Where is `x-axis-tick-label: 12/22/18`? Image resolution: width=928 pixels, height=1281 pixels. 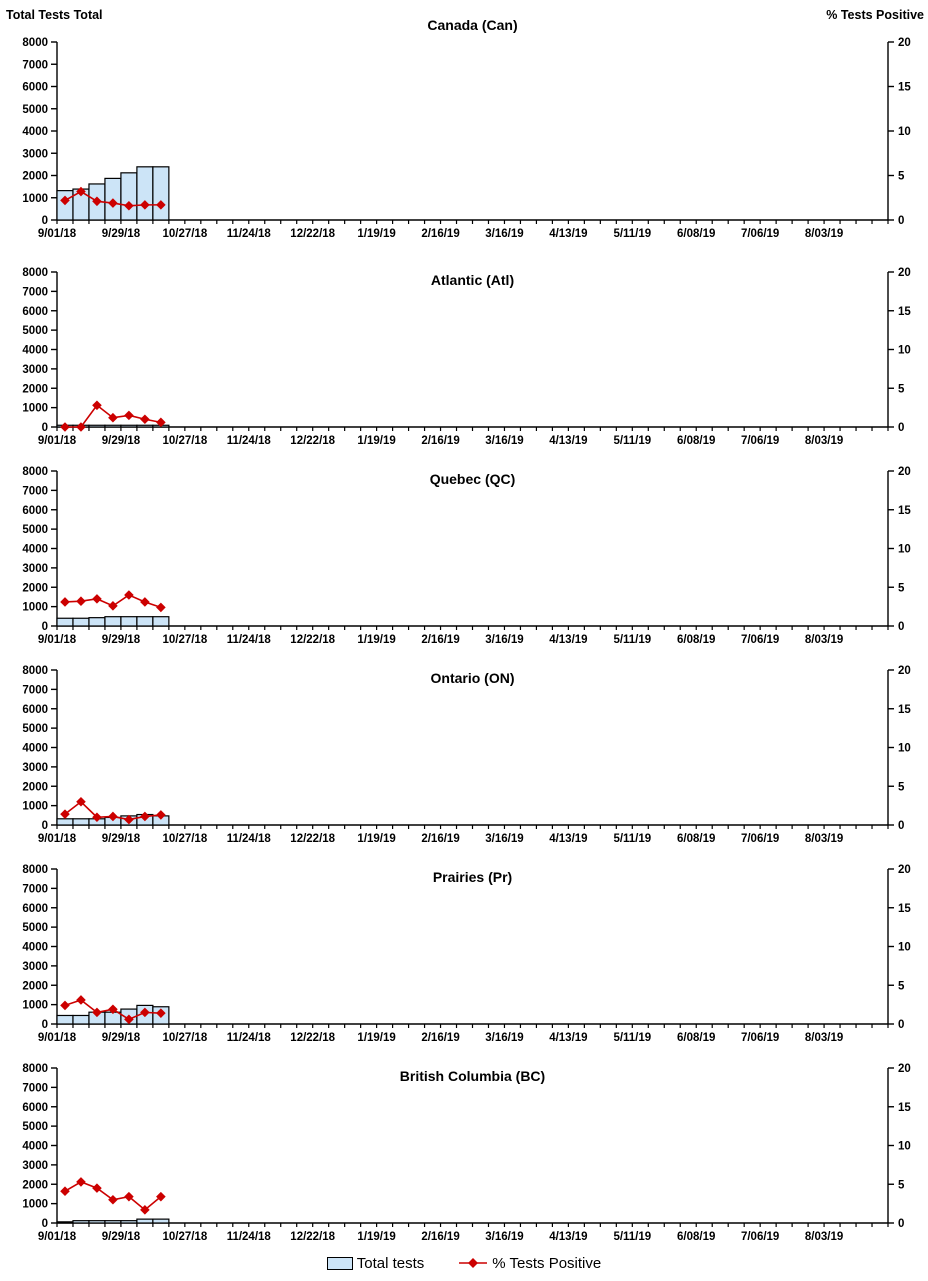 x-axis-tick-label: 12/22/18 is located at coordinates (312, 1038).